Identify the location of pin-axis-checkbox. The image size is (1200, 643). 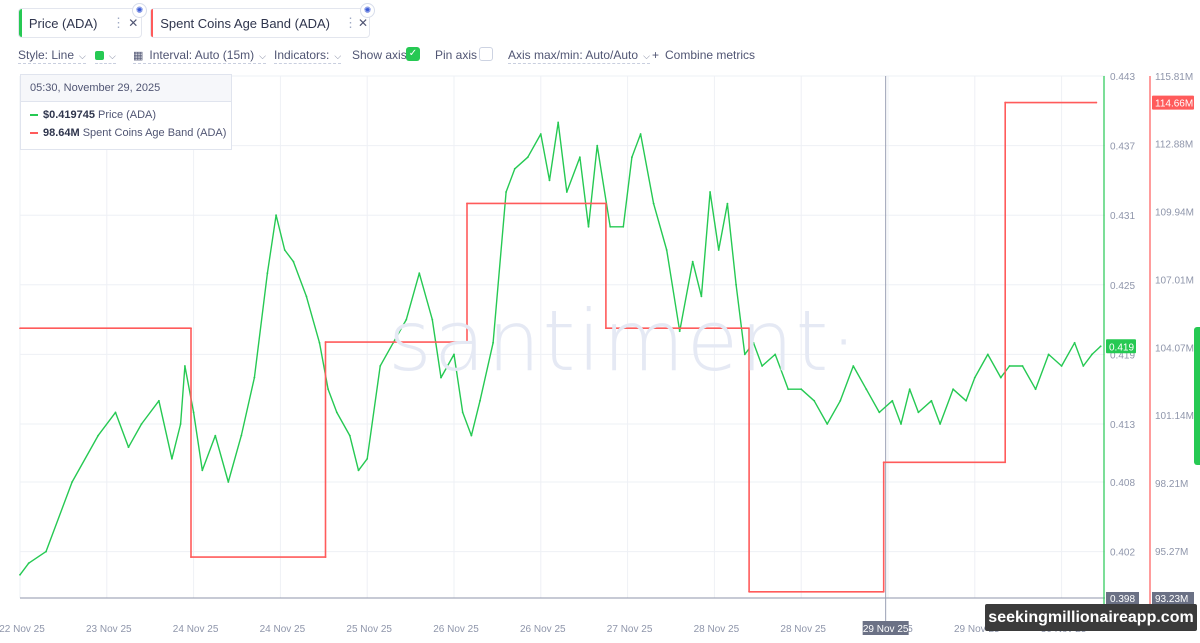
(486, 54).